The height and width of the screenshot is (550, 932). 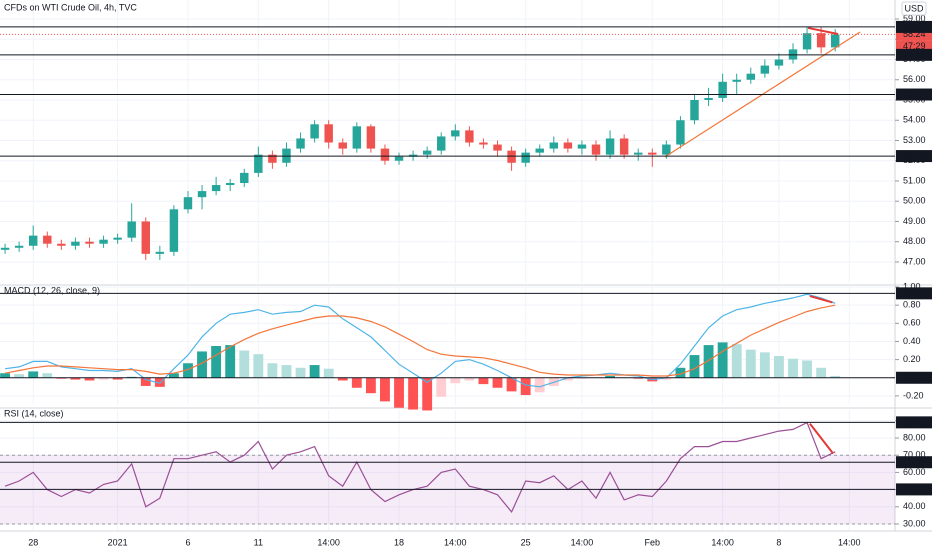 I want to click on y-tick-label: 1.00, so click(x=912, y=286).